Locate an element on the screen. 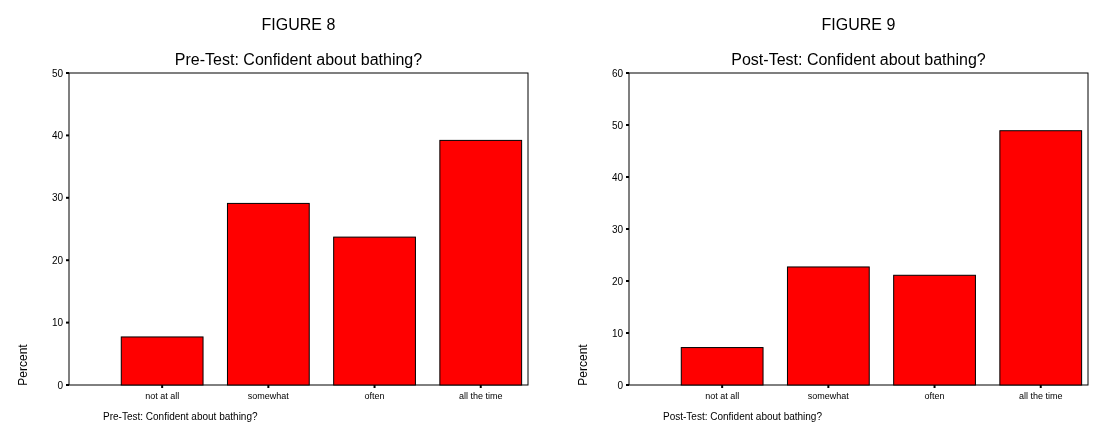 Image resolution: width=1103 pixels, height=442 pixels. y-tick-label: 60 is located at coordinates (617, 73).